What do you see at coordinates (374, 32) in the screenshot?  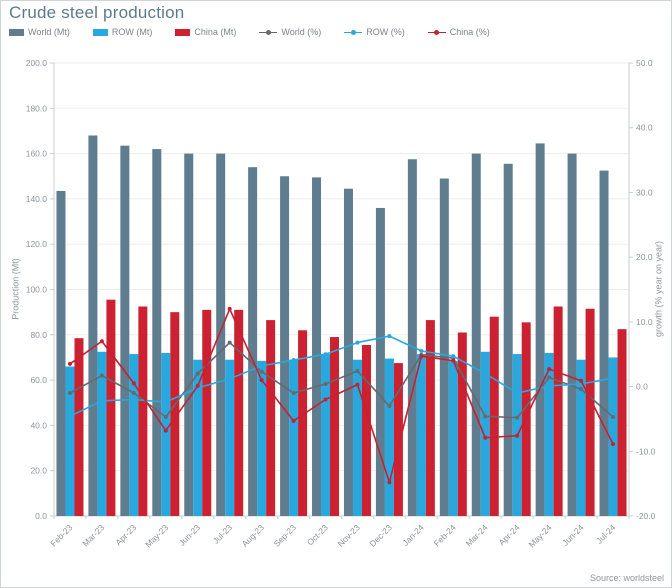 I see `legend-item-row: ROW (%)` at bounding box center [374, 32].